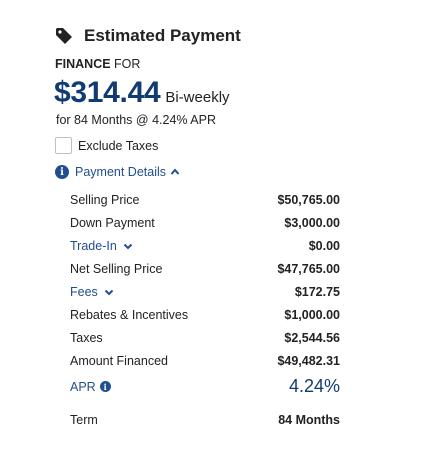  I want to click on down-payment-value: $3,000.00, so click(312, 223).